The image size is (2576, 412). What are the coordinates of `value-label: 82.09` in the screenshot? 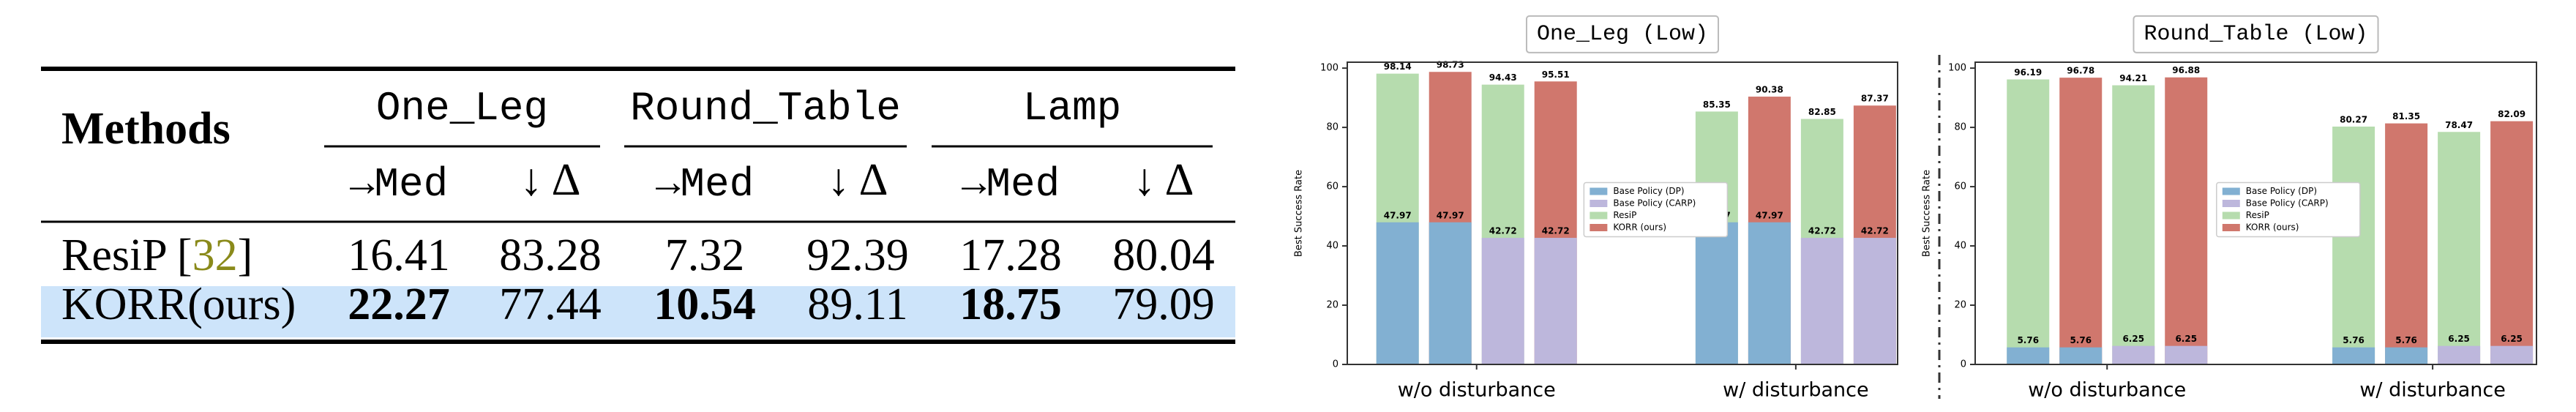 It's located at (2512, 114).